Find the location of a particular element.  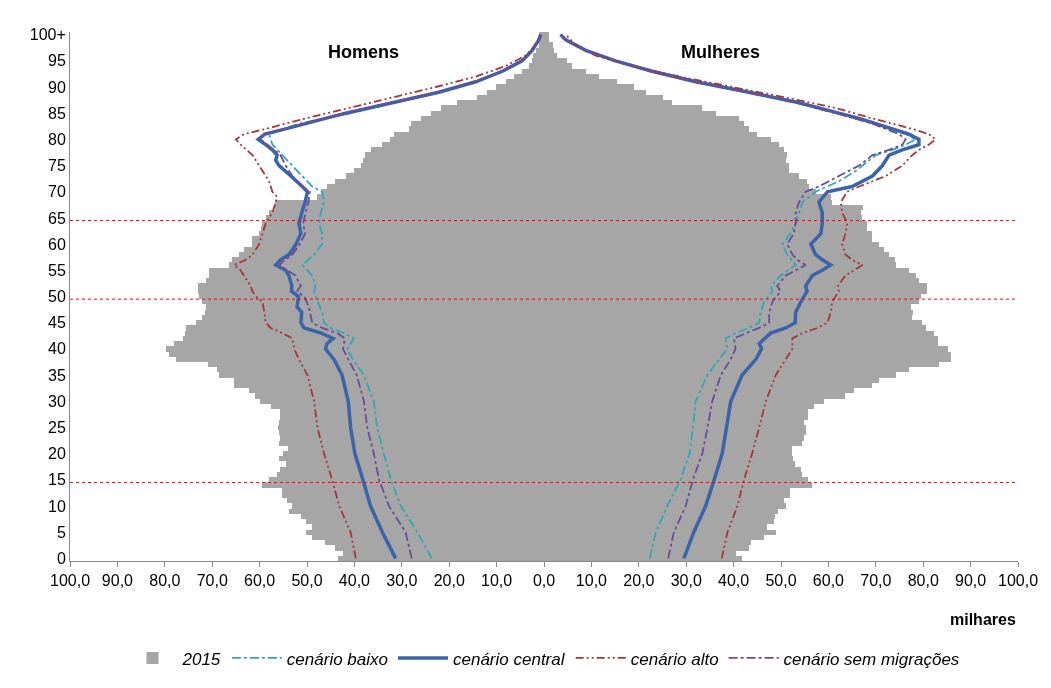

annotation: Mulheres is located at coordinates (721, 52).